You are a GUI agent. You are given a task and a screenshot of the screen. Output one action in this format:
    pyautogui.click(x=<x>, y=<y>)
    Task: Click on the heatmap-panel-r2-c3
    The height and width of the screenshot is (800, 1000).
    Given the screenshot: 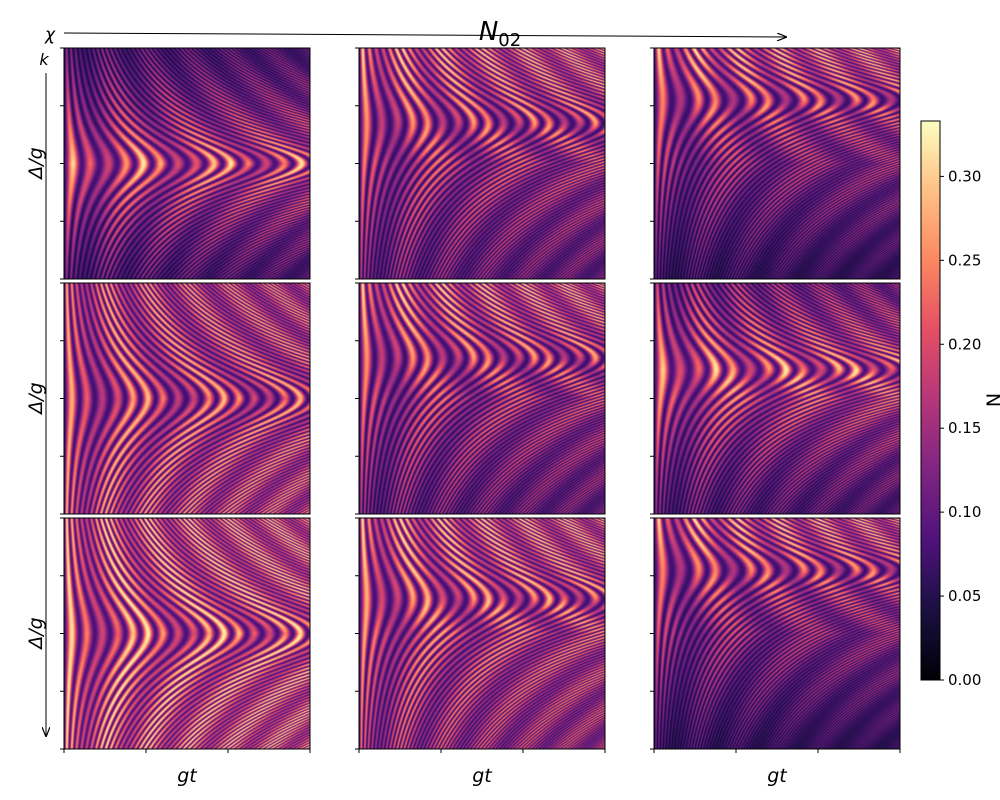 What is the action you would take?
    pyautogui.click(x=777, y=398)
    